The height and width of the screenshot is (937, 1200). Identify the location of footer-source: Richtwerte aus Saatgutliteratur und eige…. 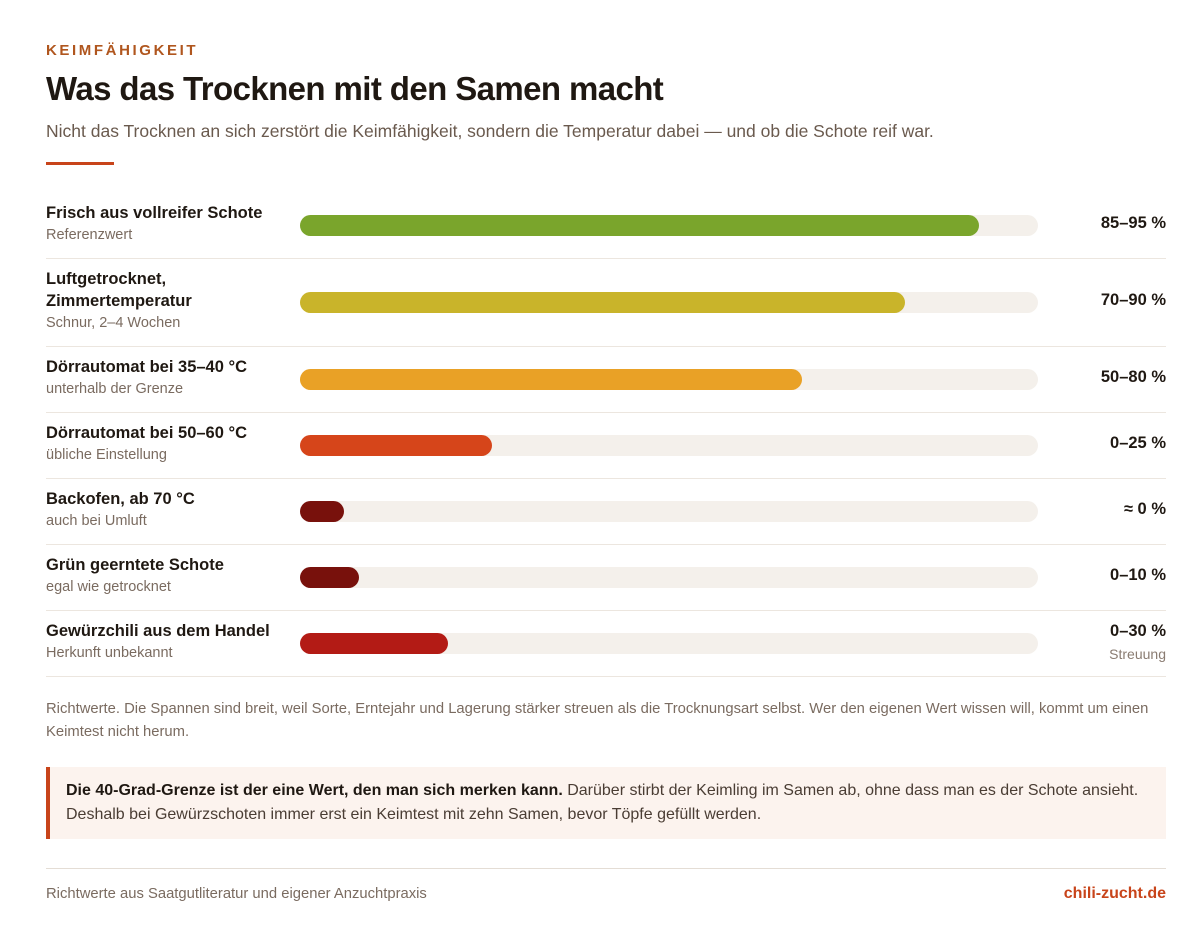
(236, 894).